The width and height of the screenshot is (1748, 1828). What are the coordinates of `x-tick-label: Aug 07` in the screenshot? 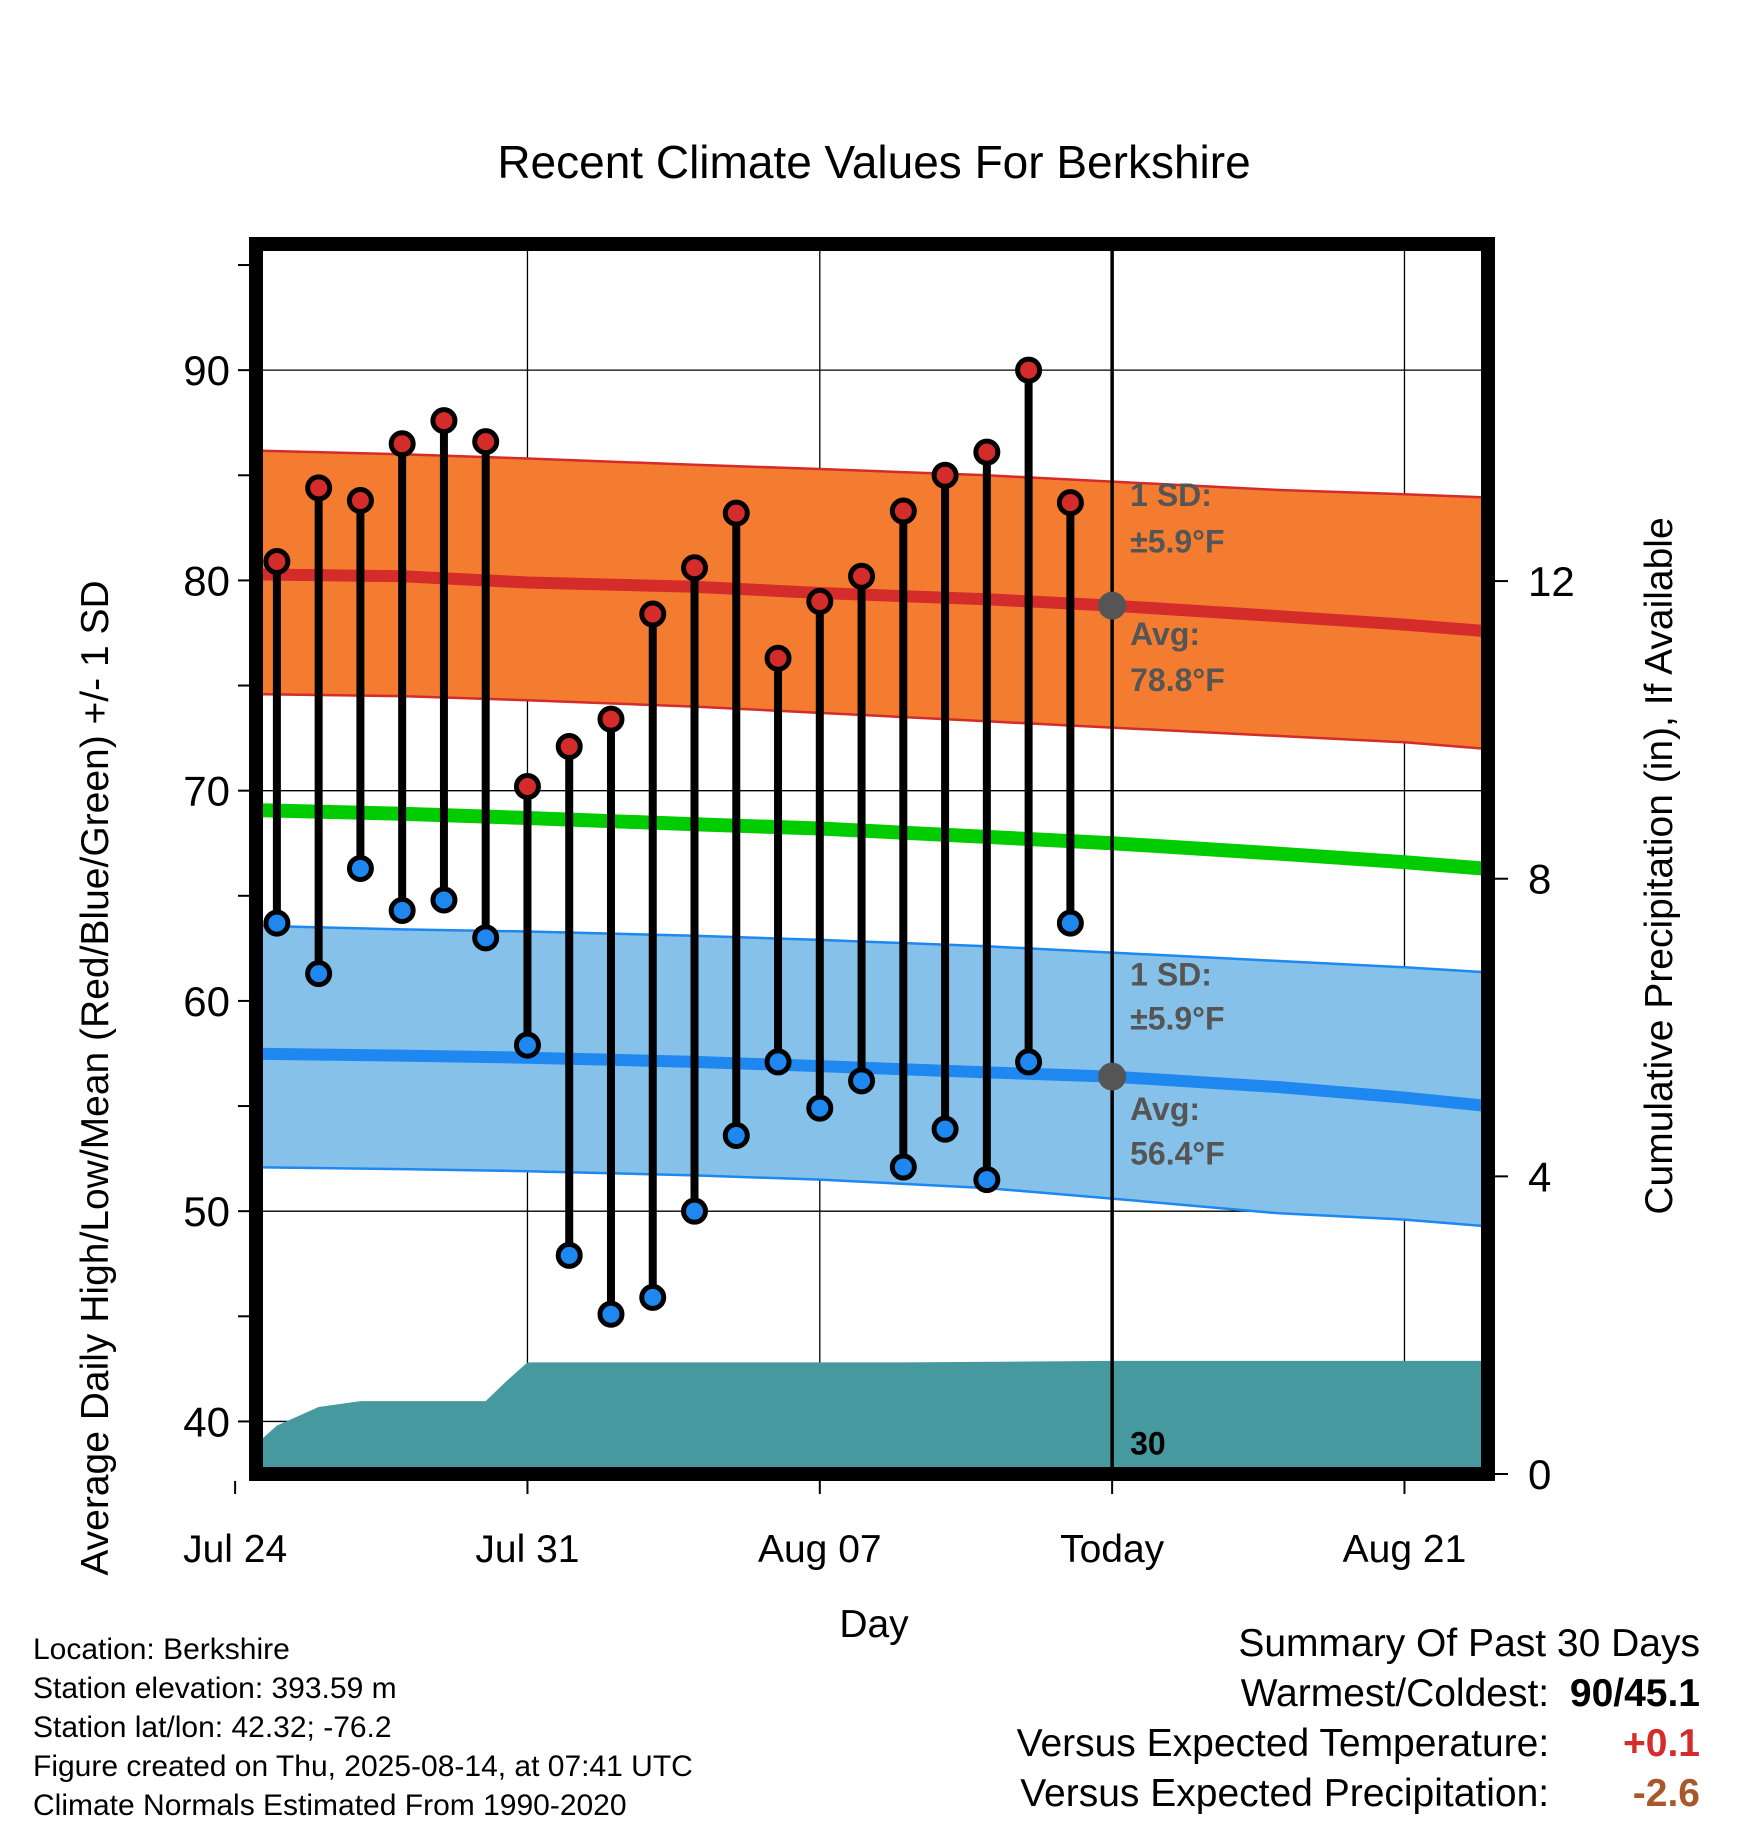 It's located at (820, 1549).